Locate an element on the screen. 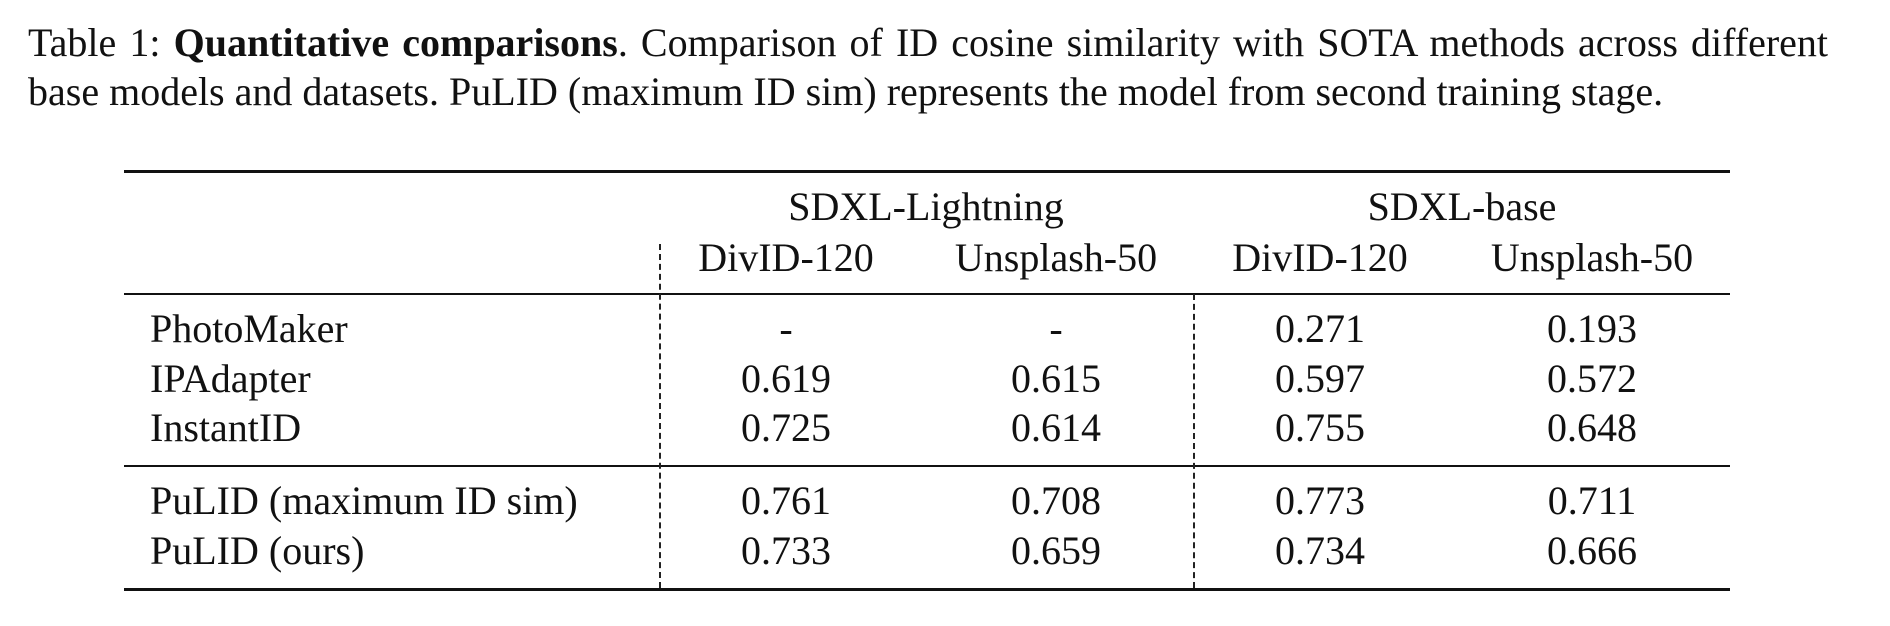 This screenshot has height=626, width=1890. value-cell: 0.755 is located at coordinates (1320, 427).